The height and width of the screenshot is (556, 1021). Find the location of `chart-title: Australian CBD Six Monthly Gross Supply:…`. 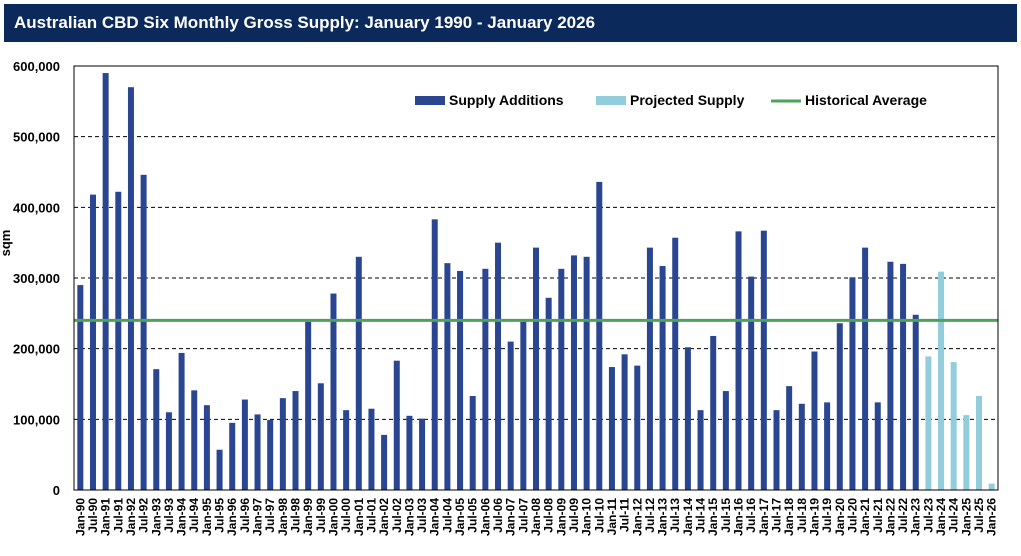

chart-title: Australian CBD Six Monthly Gross Supply:… is located at coordinates (510, 23).